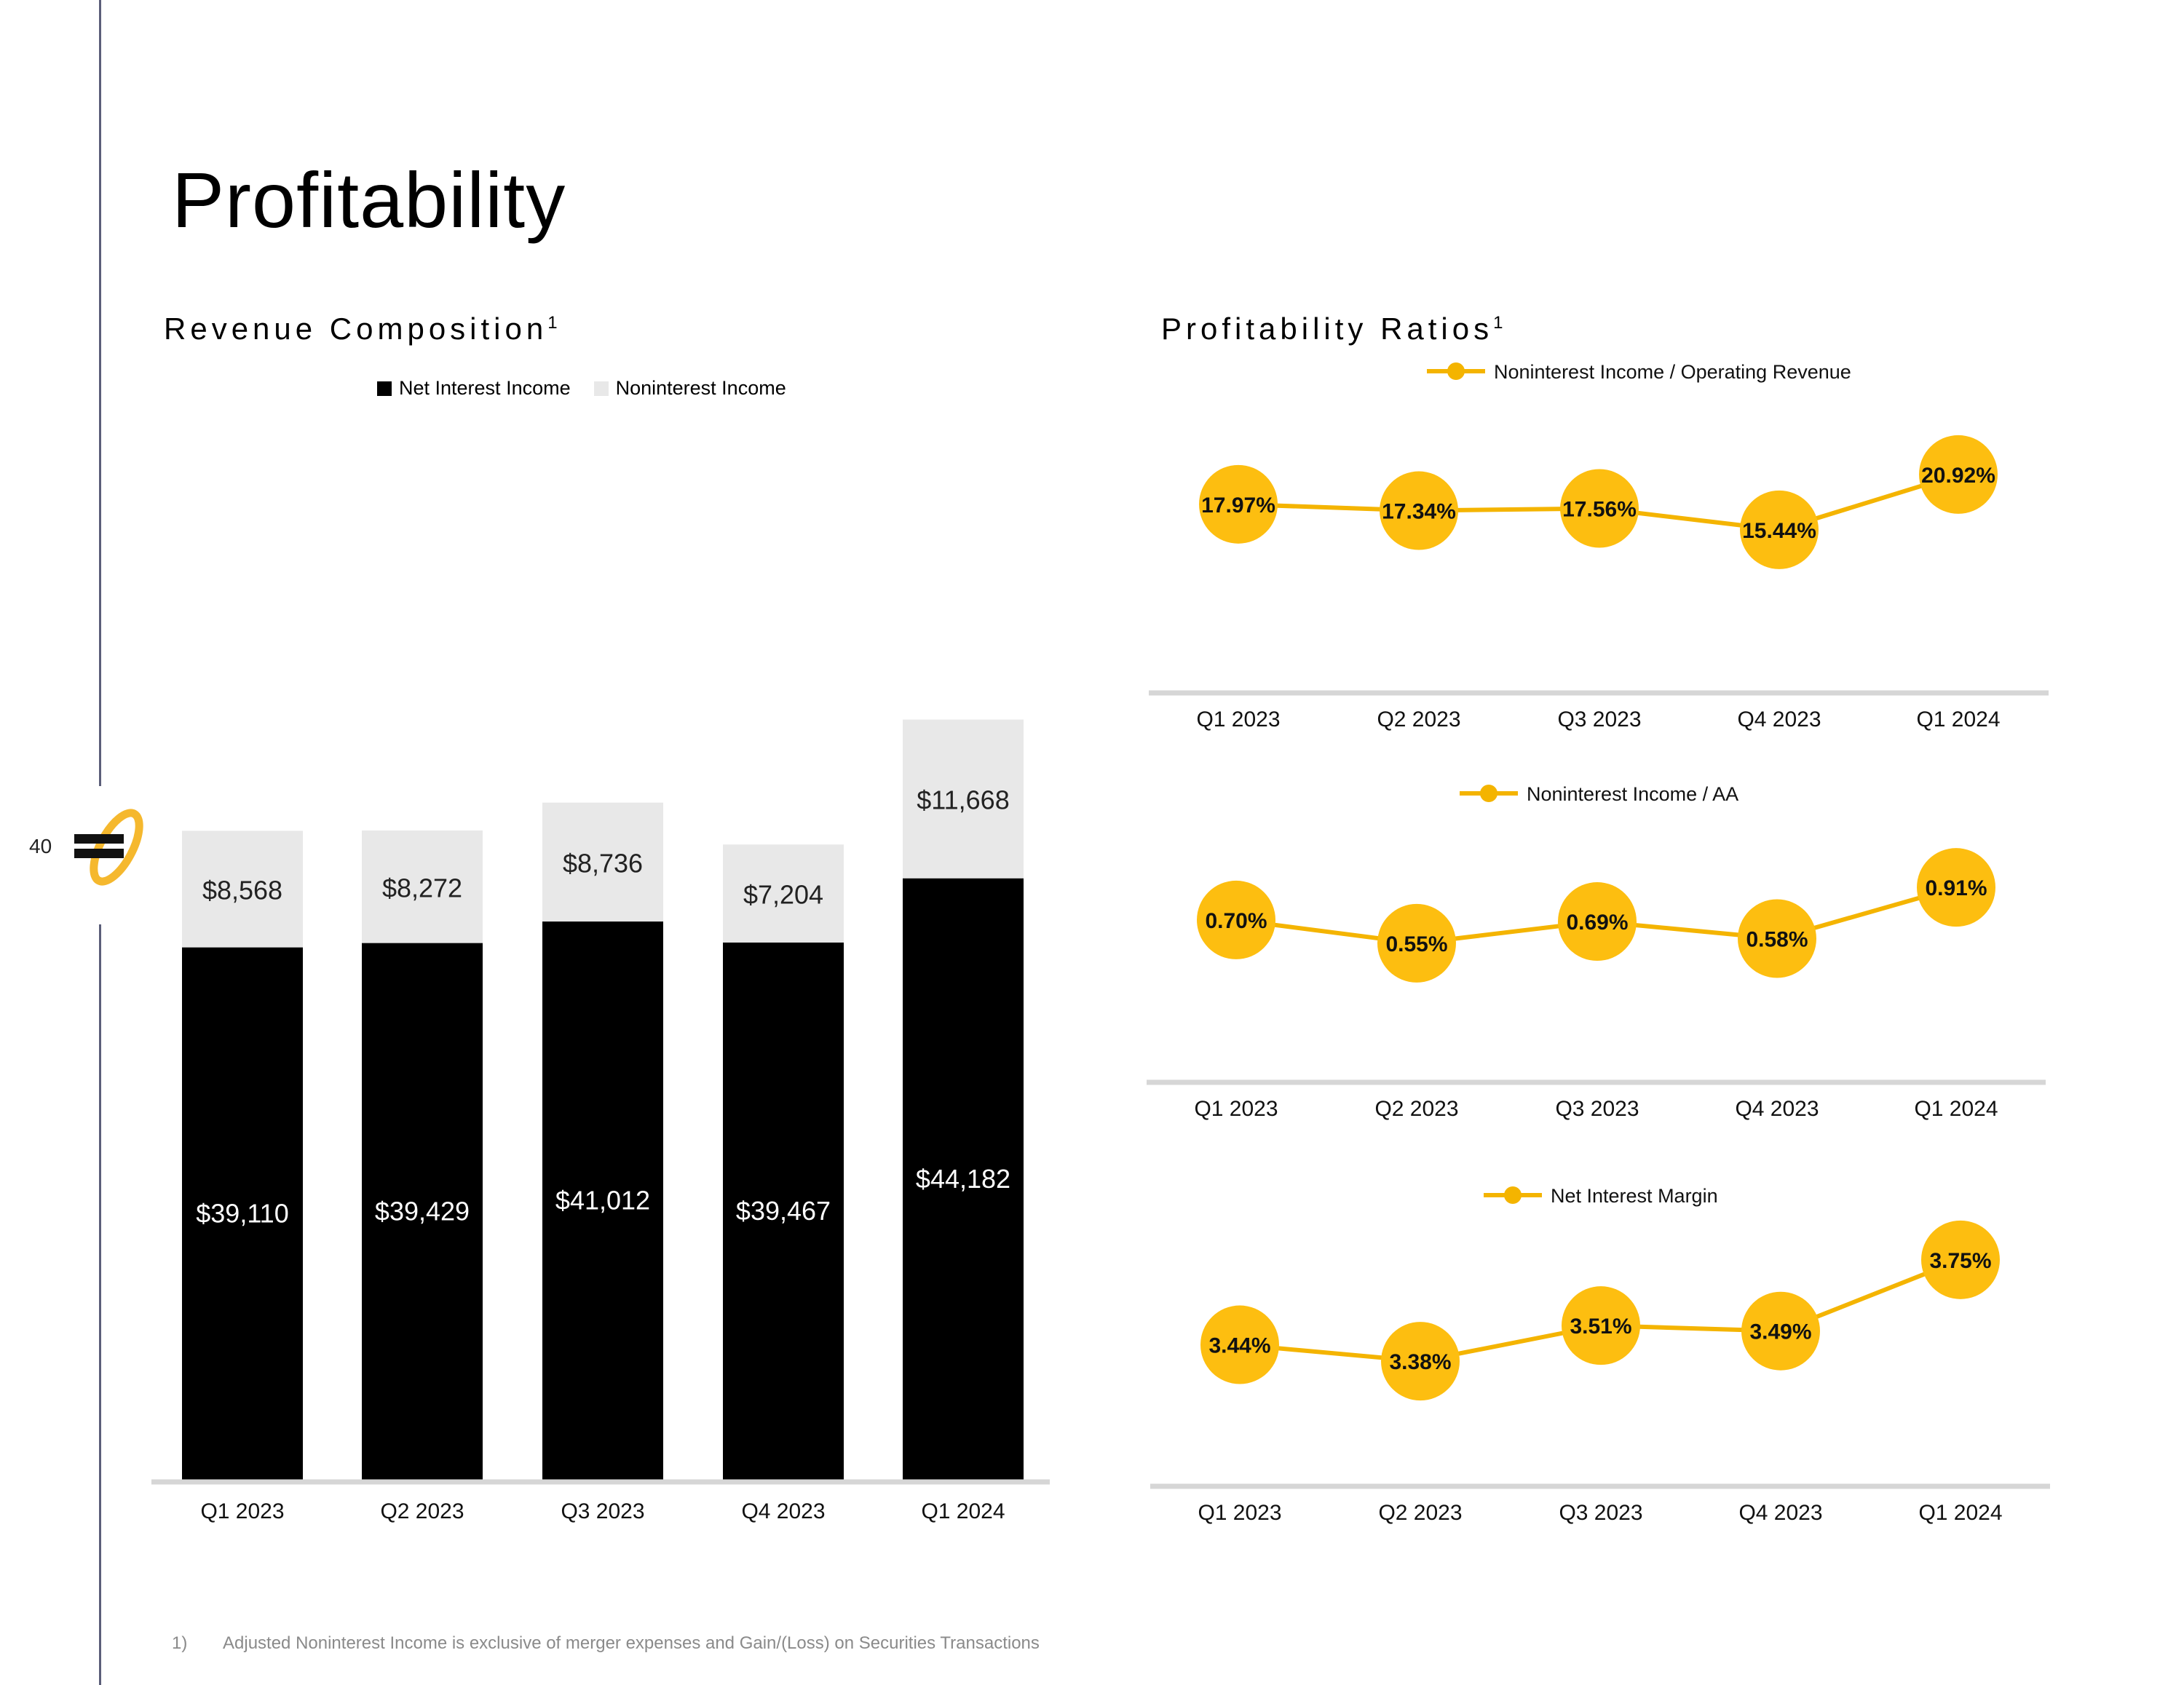  I want to click on data-label: 3.49%, so click(1780, 1332).